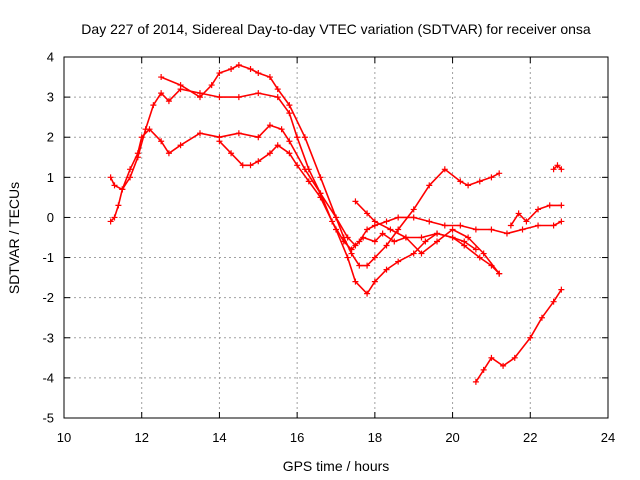 The width and height of the screenshot is (640, 480). What do you see at coordinates (48, 257) in the screenshot?
I see `y-tick-label: -1` at bounding box center [48, 257].